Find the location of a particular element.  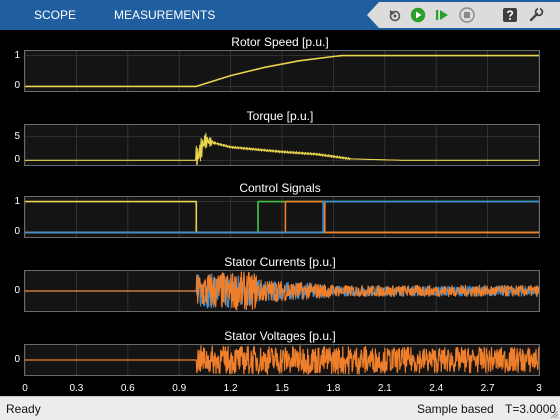

x-tick-label: 0 is located at coordinates (25, 388).